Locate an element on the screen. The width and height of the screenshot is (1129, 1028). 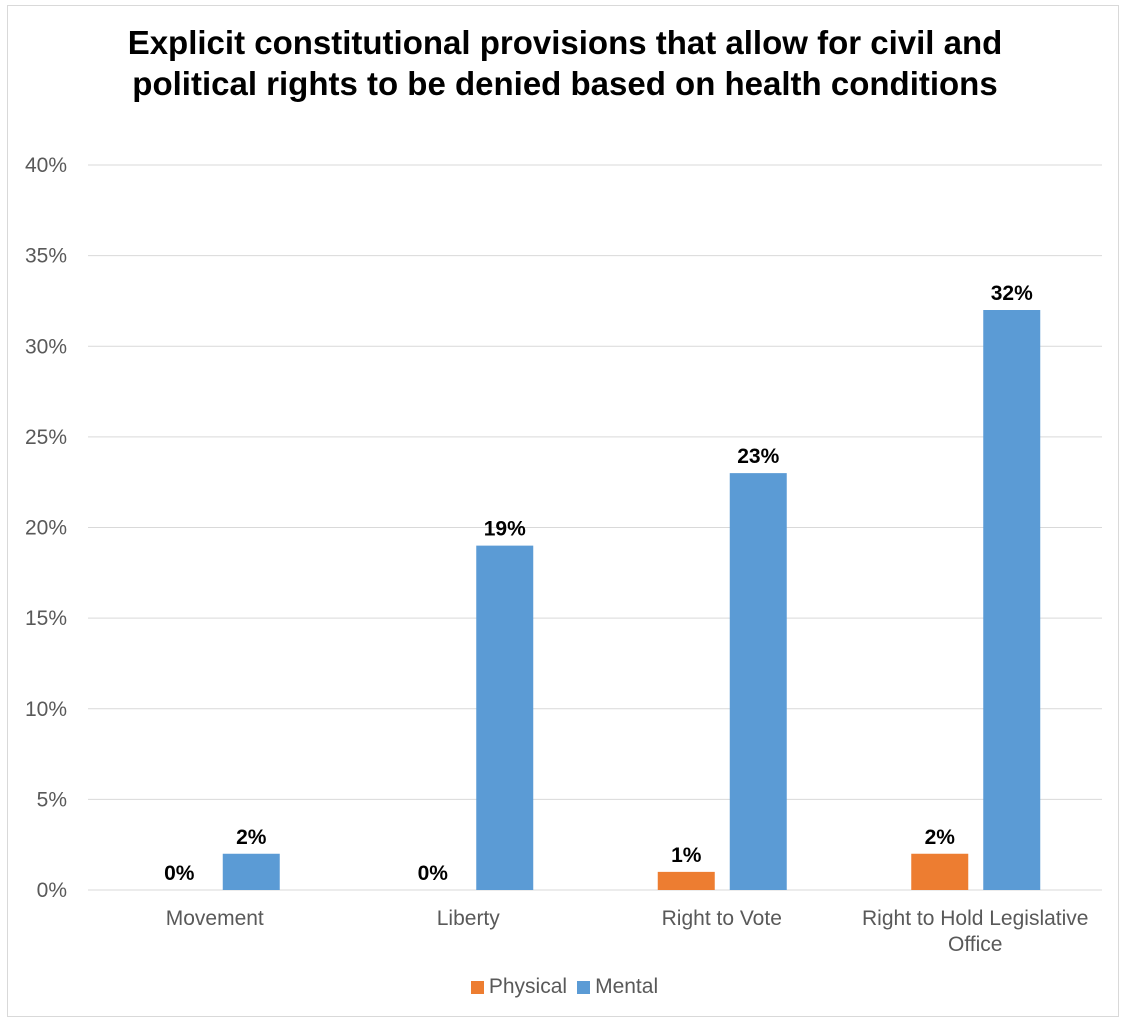
x-tick-label: Office is located at coordinates (975, 944).